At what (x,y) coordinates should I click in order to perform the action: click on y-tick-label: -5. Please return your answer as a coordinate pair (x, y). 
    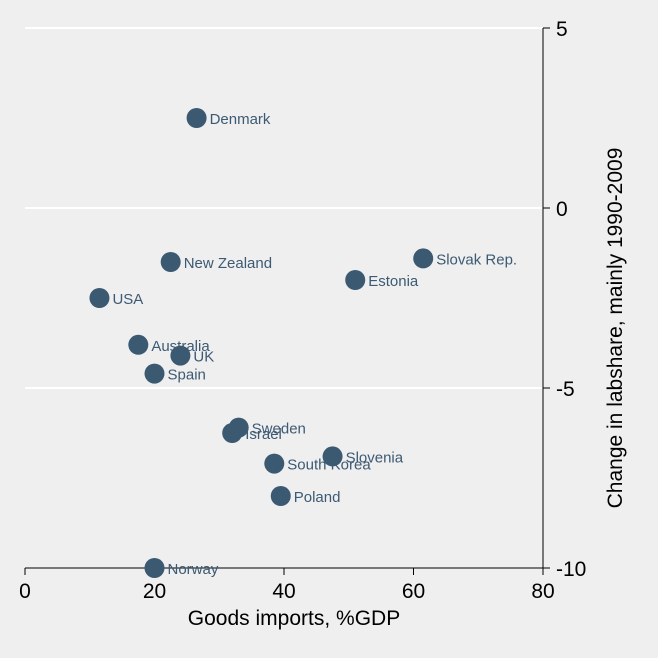
    Looking at the image, I should click on (565, 389).